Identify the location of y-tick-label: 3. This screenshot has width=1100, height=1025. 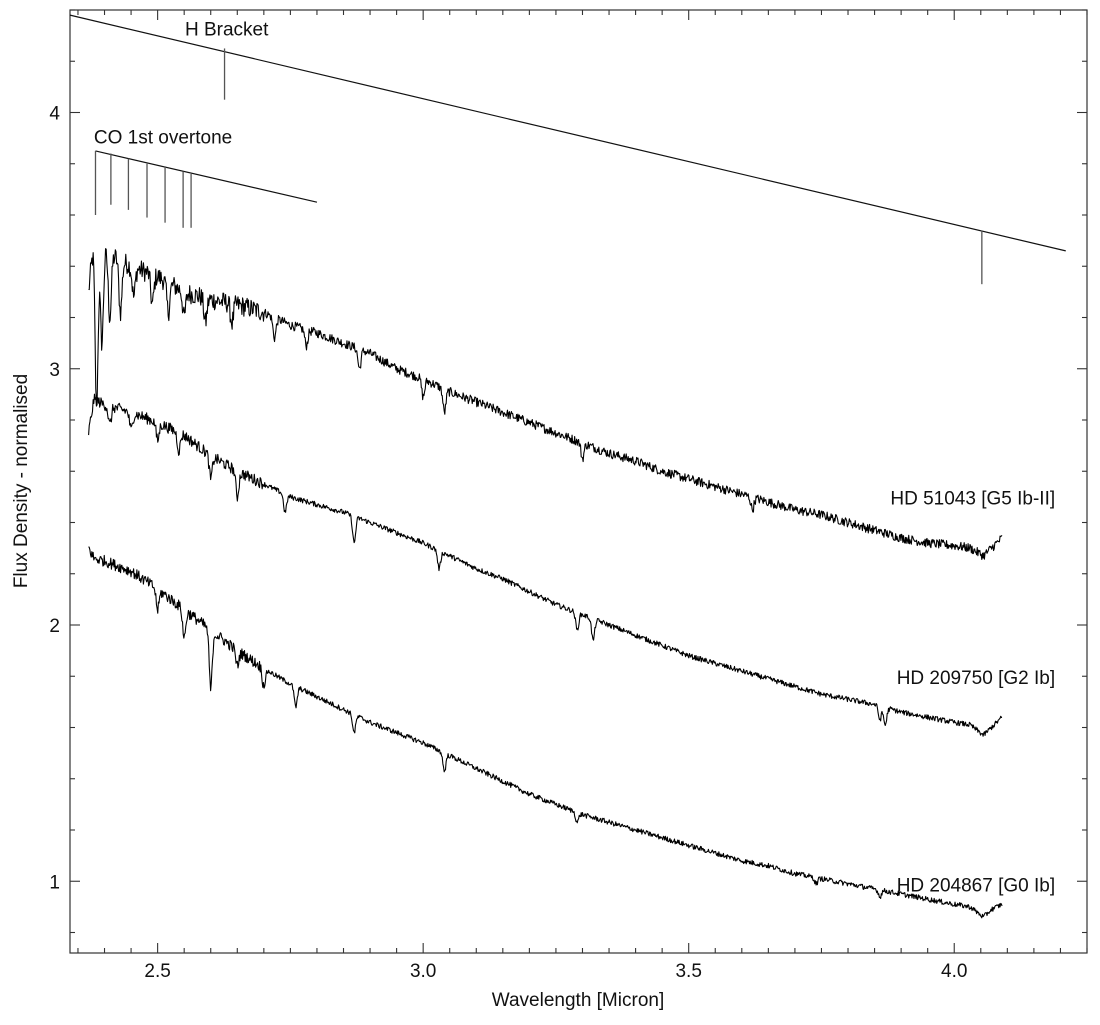
(54, 370).